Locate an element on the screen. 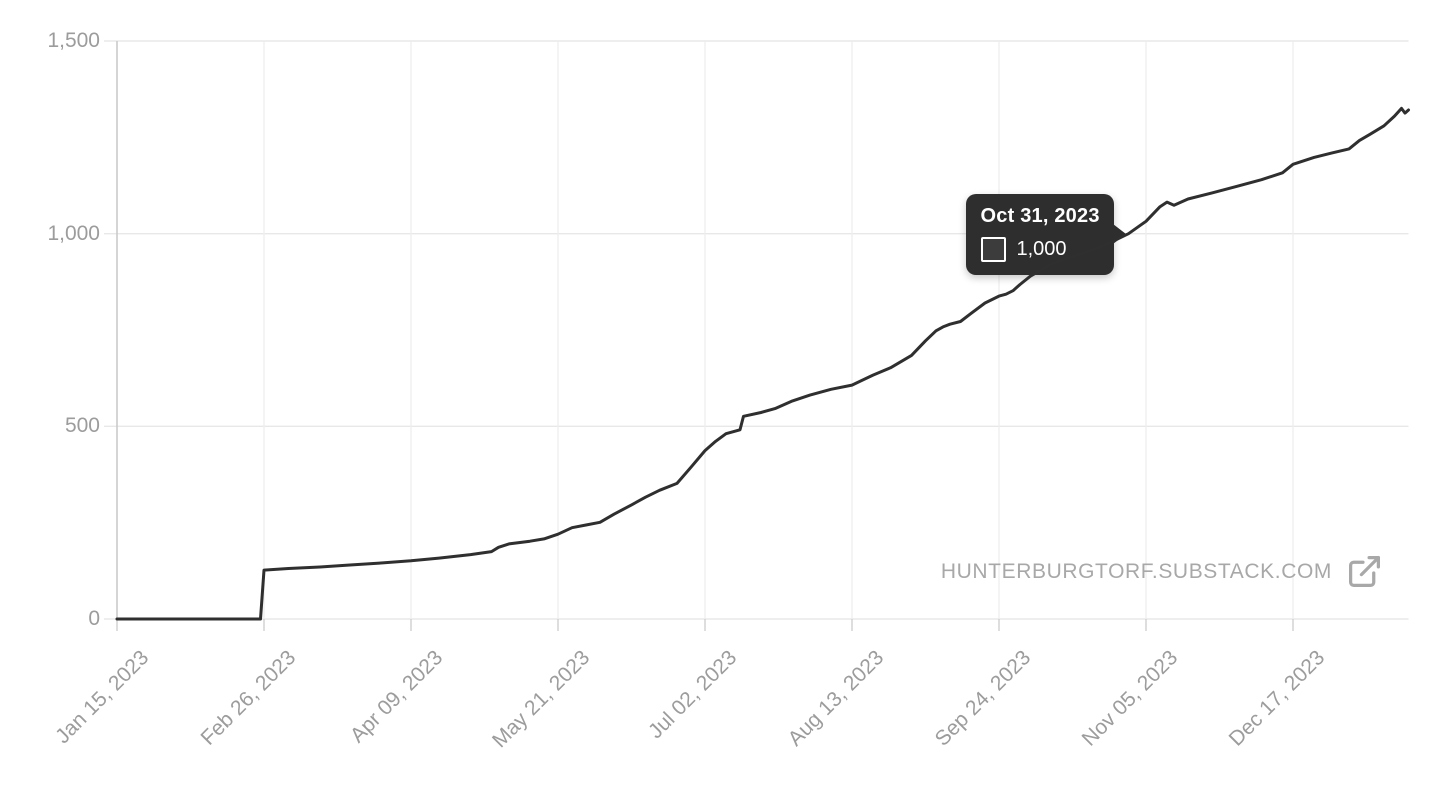  external-link-icon is located at coordinates (1364, 571).